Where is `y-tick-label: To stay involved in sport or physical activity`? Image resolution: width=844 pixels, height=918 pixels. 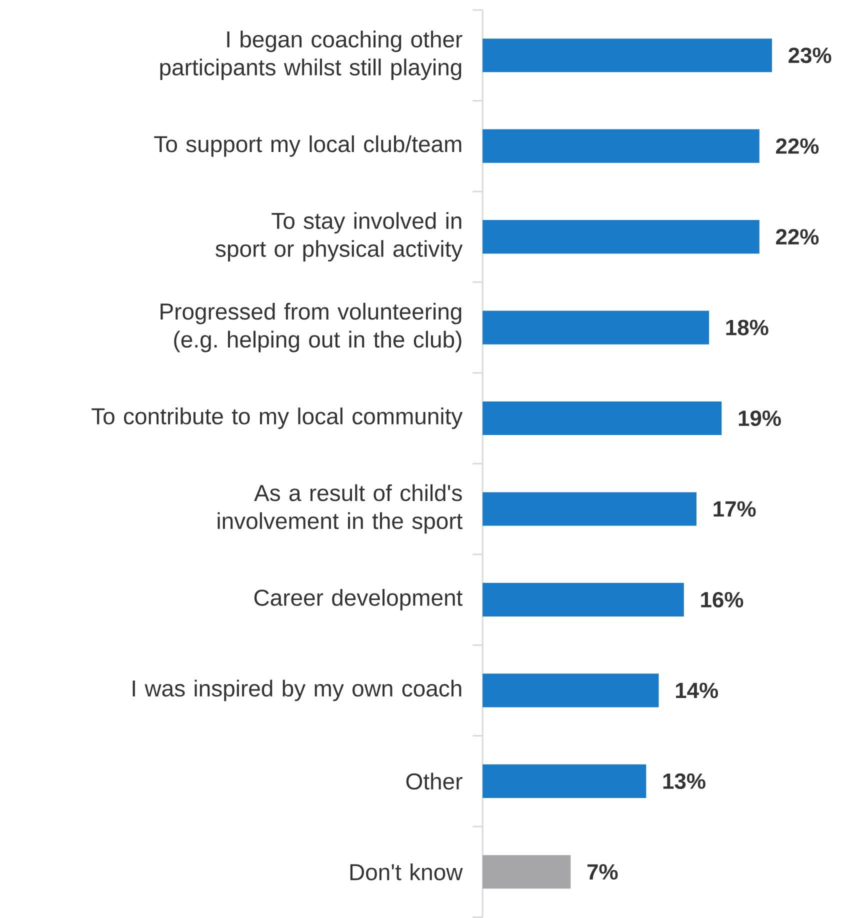
y-tick-label: To stay involved in sport or physical activity is located at coordinates (339, 237).